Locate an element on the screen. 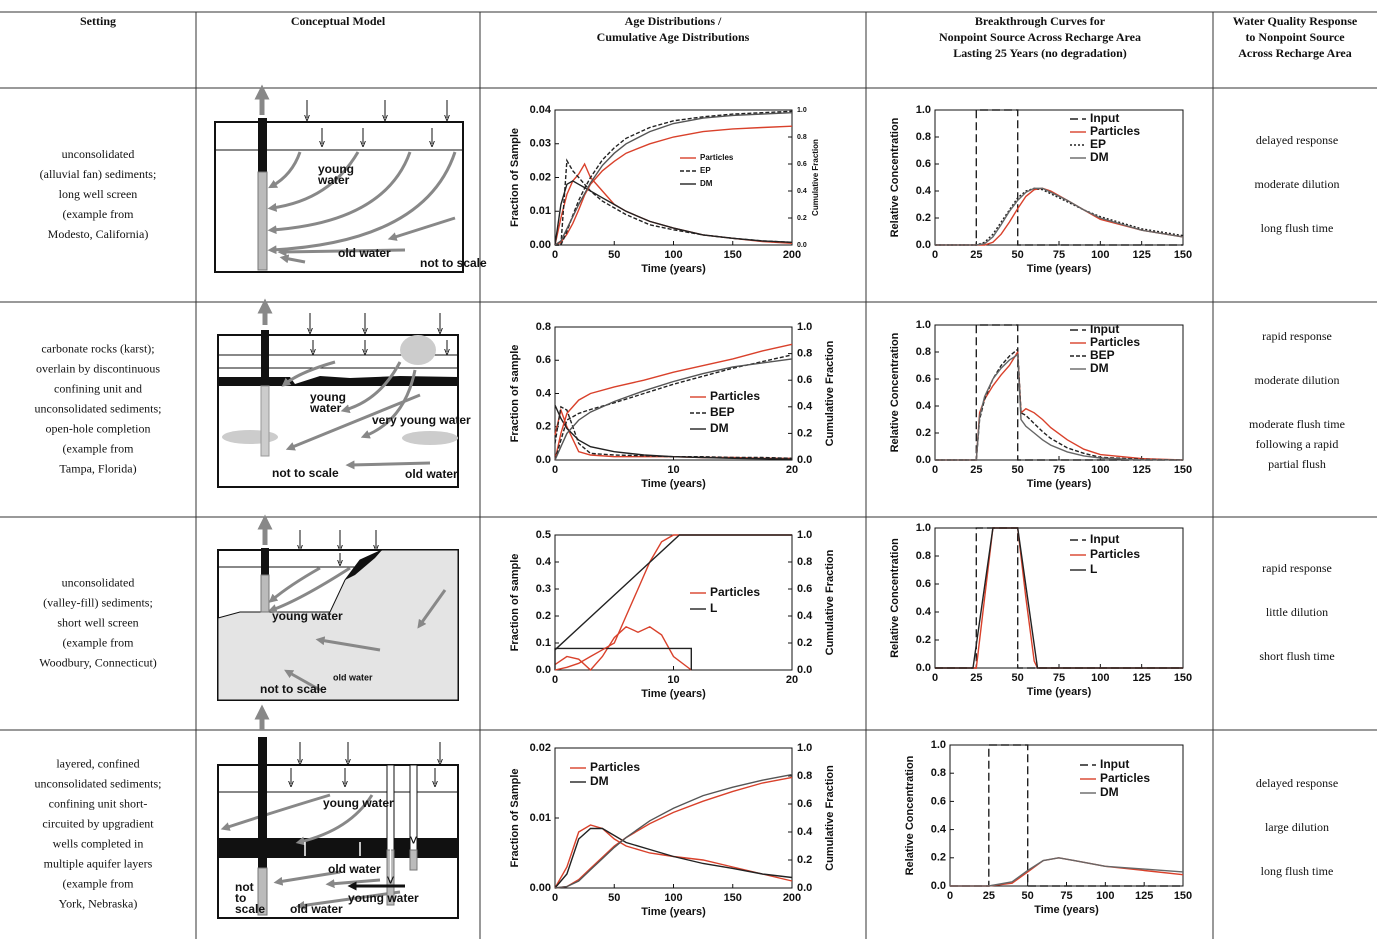 The image size is (1377, 939). response-text: moderate dilution is located at coordinates (1297, 184).